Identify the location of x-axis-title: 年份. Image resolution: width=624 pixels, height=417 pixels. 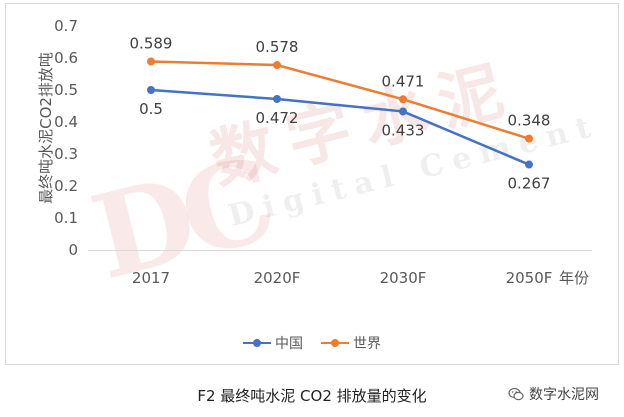
(574, 278).